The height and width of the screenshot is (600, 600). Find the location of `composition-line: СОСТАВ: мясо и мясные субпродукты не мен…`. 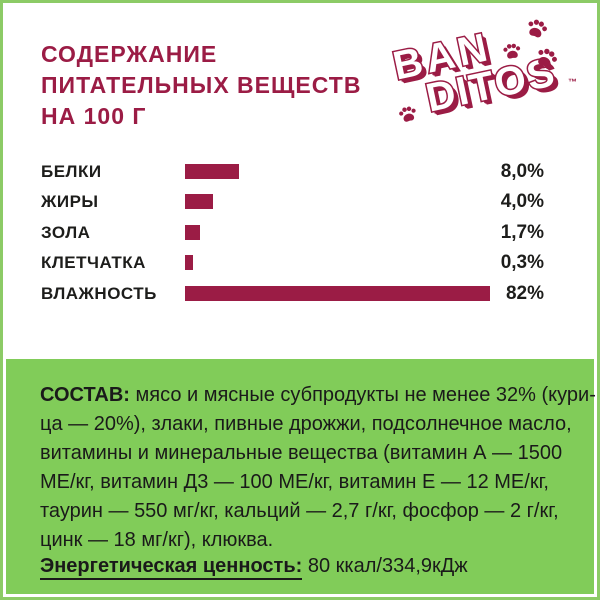

composition-line: СОСТАВ: мясо и мясные субпродукты не мен… is located at coordinates (318, 395).